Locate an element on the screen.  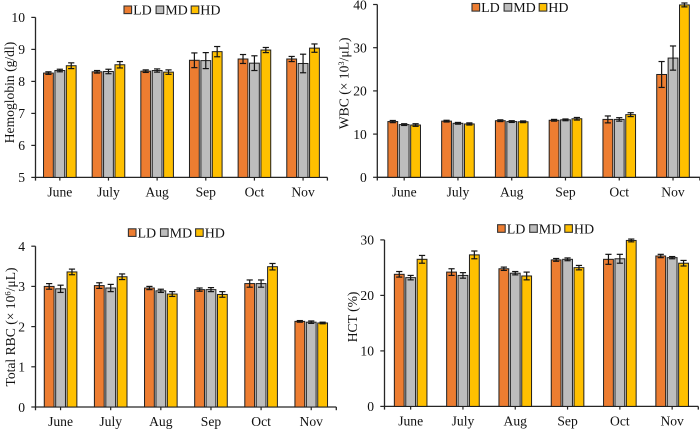
svg-text: 7 is located at coordinates (21, 113).